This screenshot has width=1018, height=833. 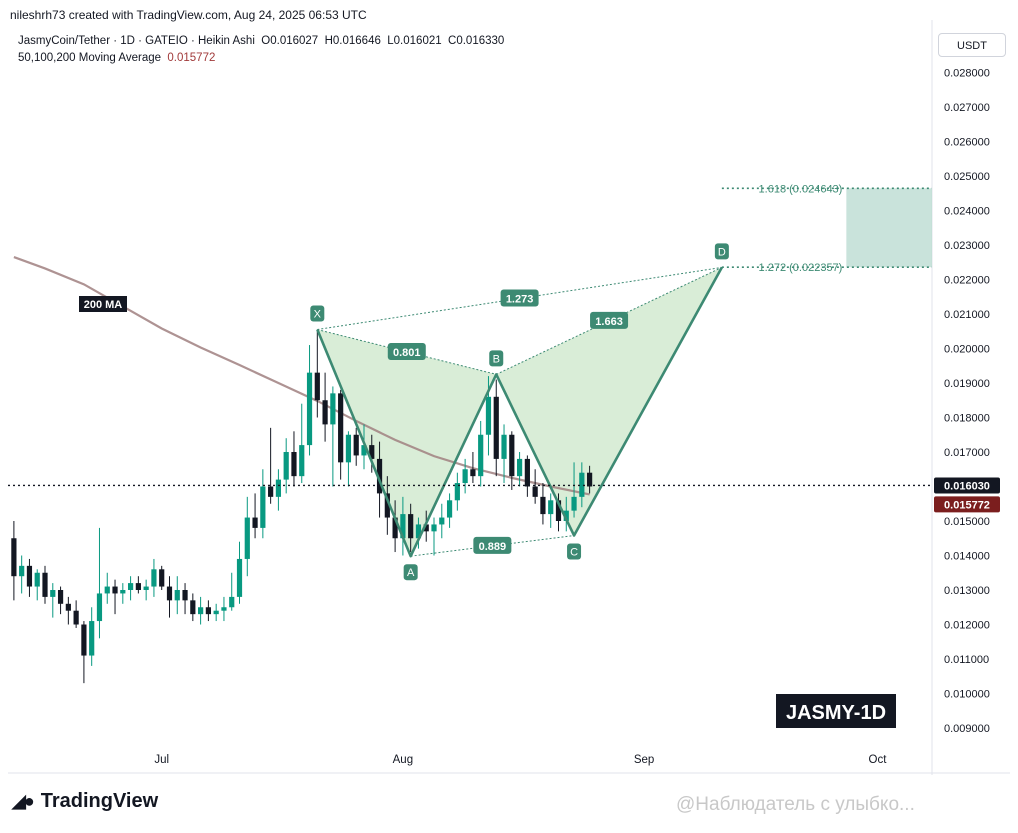 What do you see at coordinates (967, 557) in the screenshot?
I see `y-tick-label: 0.014000` at bounding box center [967, 557].